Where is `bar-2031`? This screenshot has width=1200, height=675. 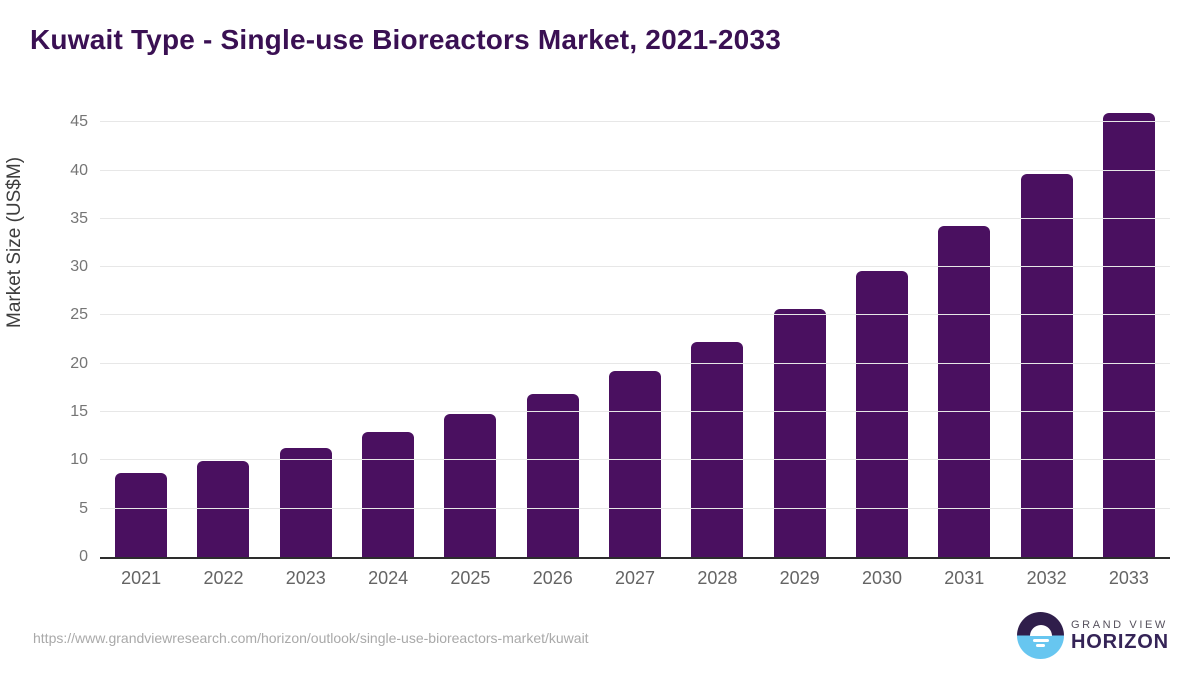
bar-2031 is located at coordinates (964, 391).